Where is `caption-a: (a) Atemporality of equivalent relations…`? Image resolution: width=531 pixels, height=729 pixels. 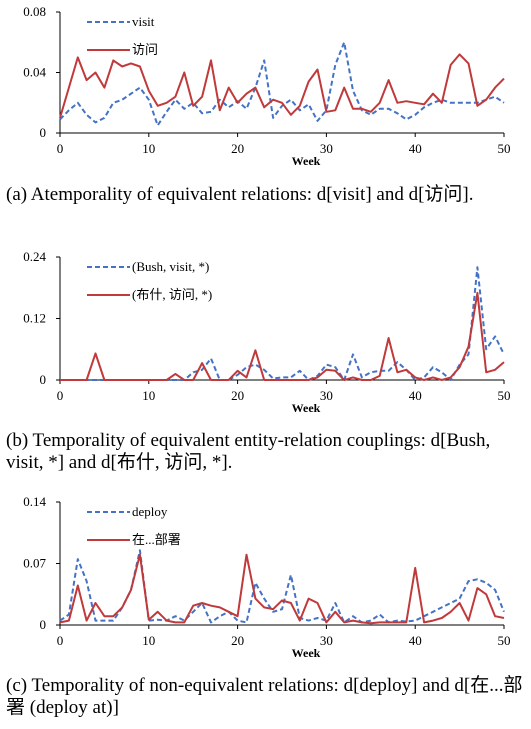
caption-a: (a) Atemporality of equivalent relations… is located at coordinates (240, 194).